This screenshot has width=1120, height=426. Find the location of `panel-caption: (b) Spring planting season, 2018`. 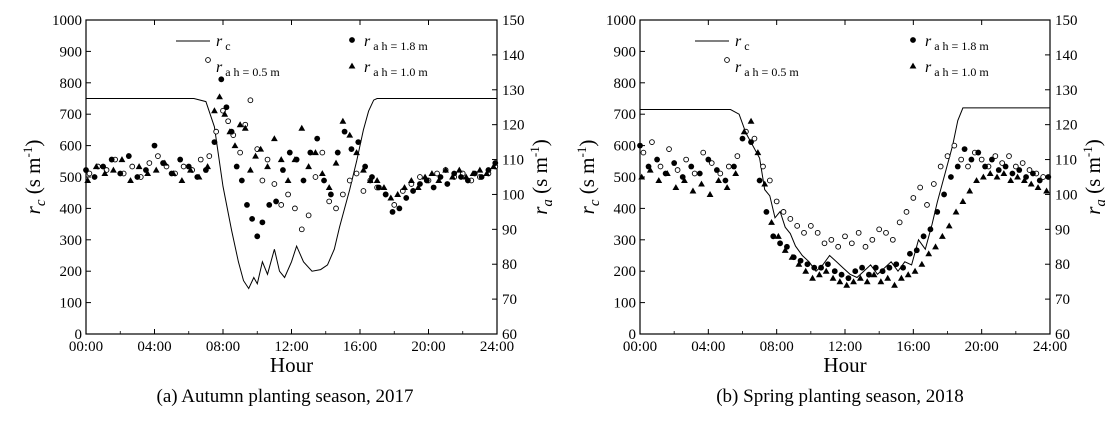

panel-caption: (b) Spring planting season, 2018 is located at coordinates (840, 396).